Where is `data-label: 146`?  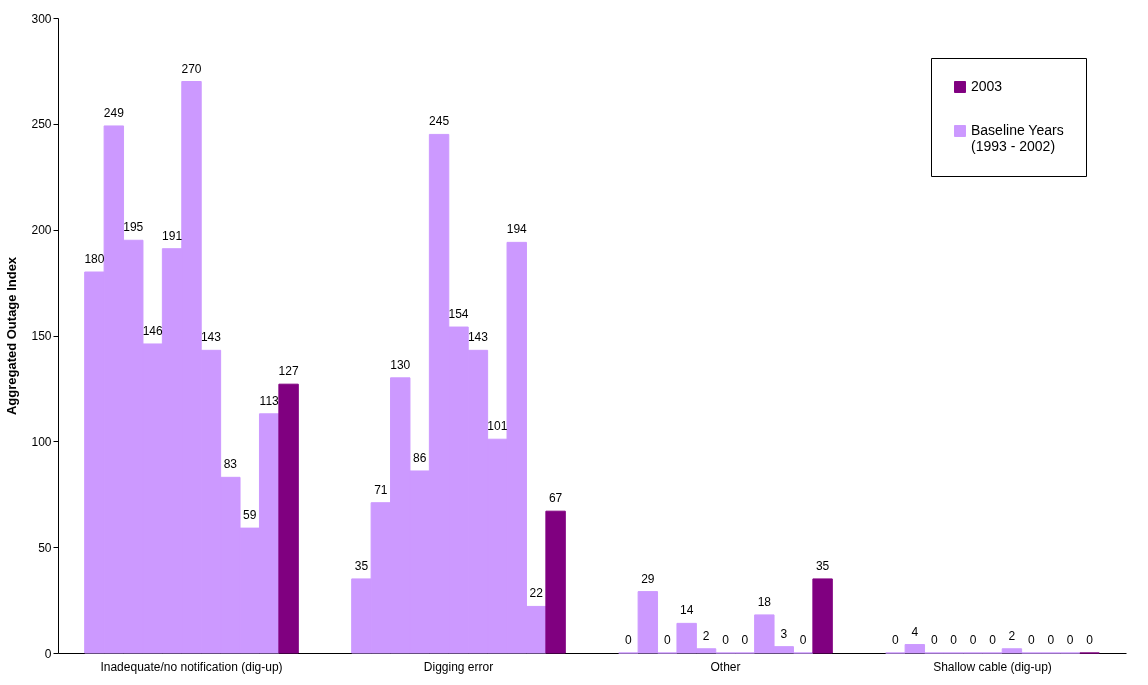
data-label: 146 is located at coordinates (152, 330).